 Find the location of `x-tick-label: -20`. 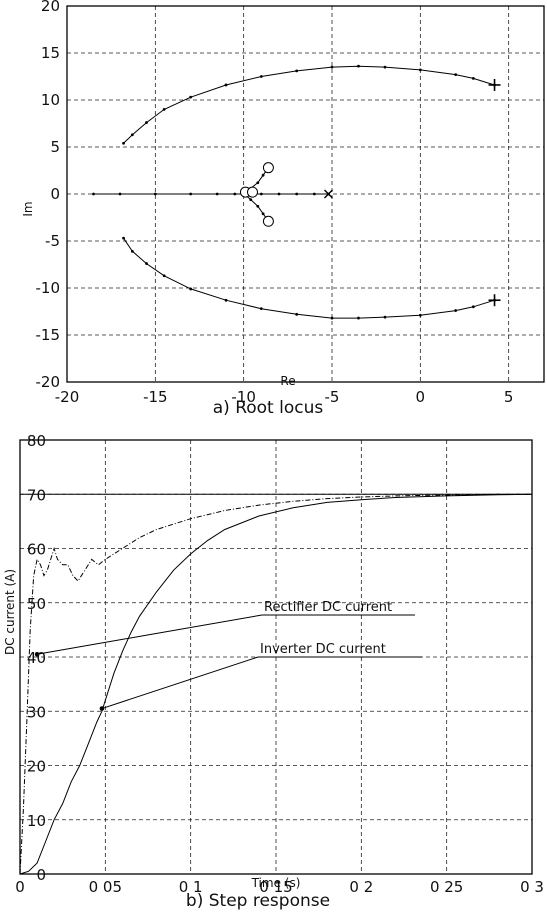

x-tick-label: -20 is located at coordinates (67, 397).